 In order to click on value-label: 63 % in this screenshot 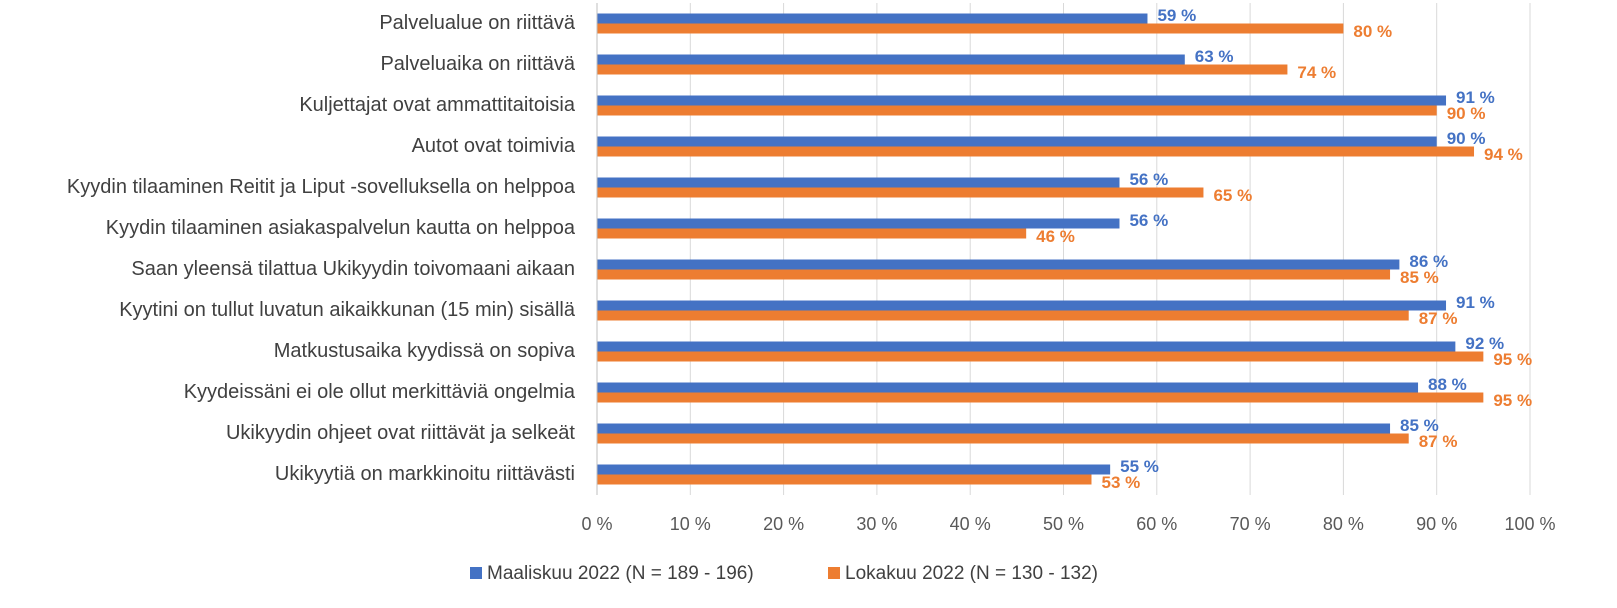, I will do `click(1214, 56)`.